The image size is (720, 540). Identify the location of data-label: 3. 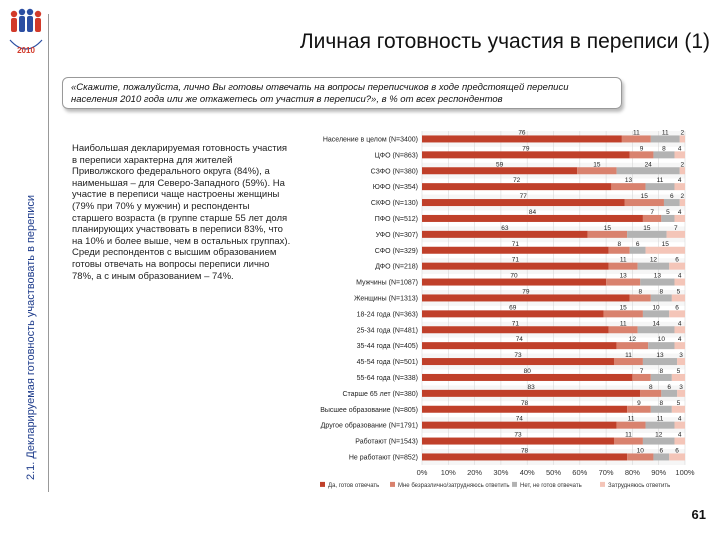
(681, 387).